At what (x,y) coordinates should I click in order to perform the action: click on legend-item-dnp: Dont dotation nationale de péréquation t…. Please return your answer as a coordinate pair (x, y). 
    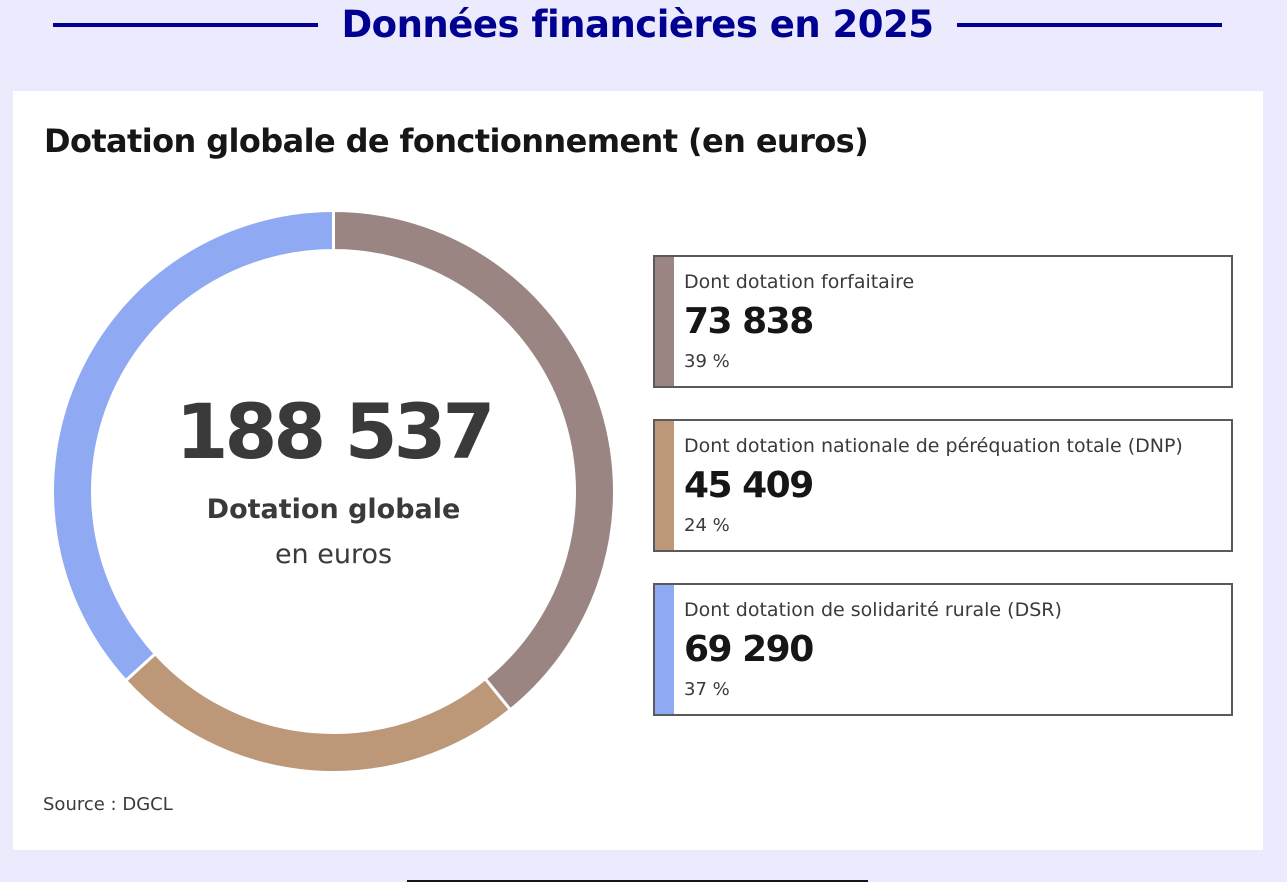
    Looking at the image, I should click on (943, 485).